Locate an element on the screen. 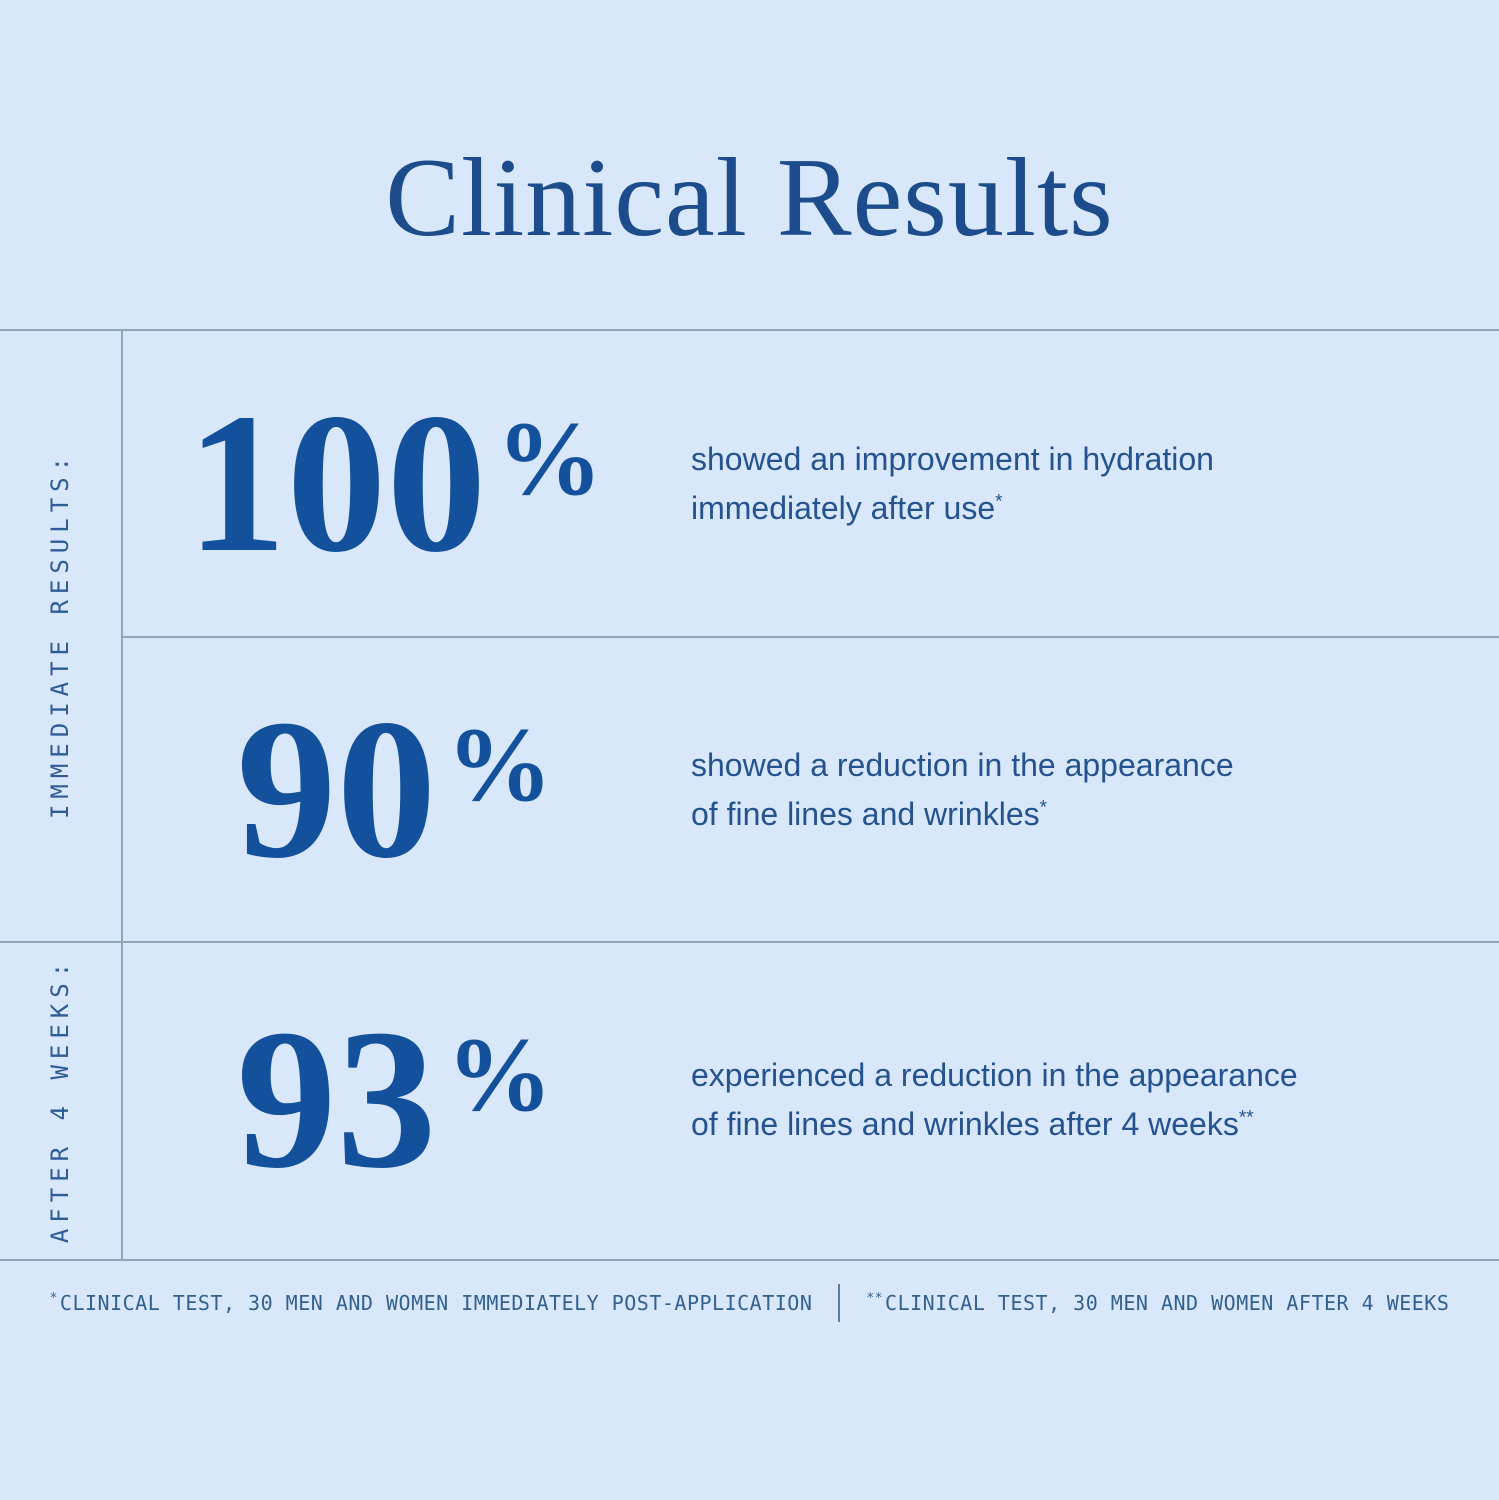 The image size is (1499, 1500). section-label-immediate-results: IMMEDIATE RESULTS: is located at coordinates (60, 635).